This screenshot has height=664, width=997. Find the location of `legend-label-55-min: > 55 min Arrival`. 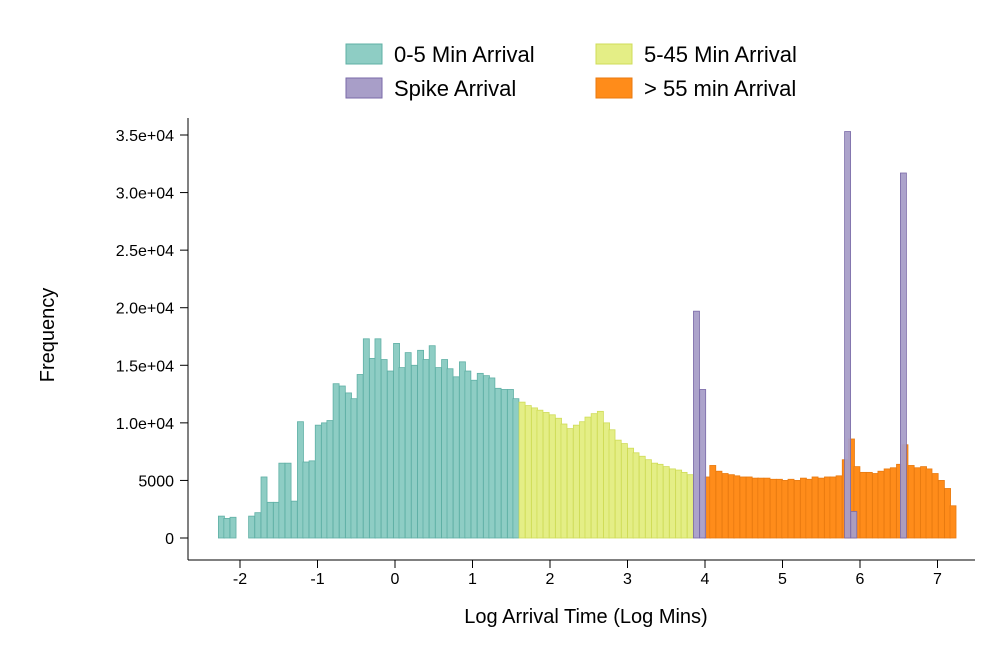

legend-label-55-min: > 55 min Arrival is located at coordinates (720, 88).